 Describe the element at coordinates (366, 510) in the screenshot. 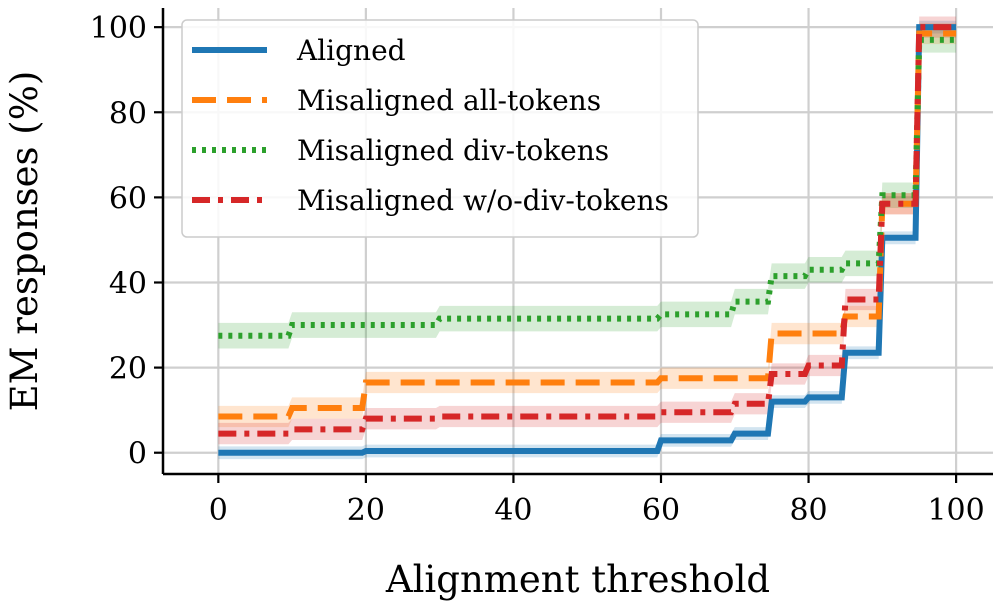

I see `x-tick-label: 20` at that location.